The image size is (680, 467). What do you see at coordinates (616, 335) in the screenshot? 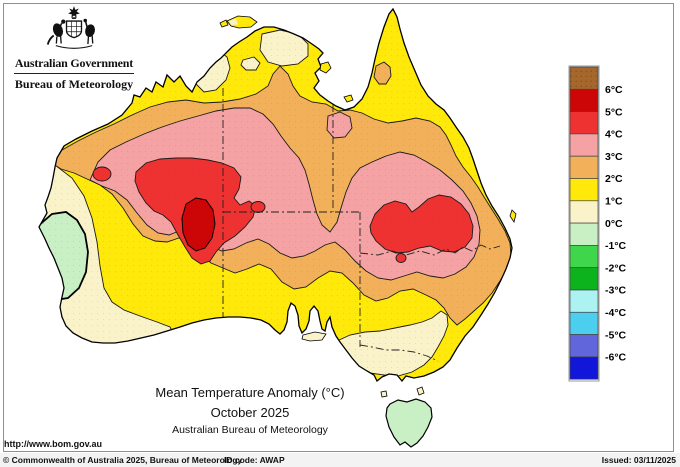
I see `legend-label-m5: -5°C` at bounding box center [616, 335].